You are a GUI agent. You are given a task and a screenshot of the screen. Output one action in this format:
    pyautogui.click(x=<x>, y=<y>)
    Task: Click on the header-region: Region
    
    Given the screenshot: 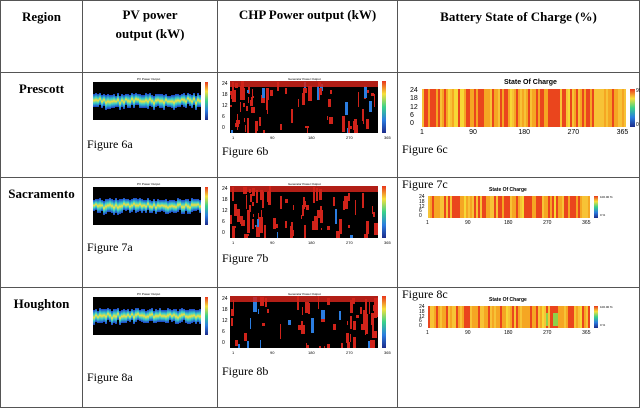 What is the action you would take?
    pyautogui.click(x=41, y=36)
    